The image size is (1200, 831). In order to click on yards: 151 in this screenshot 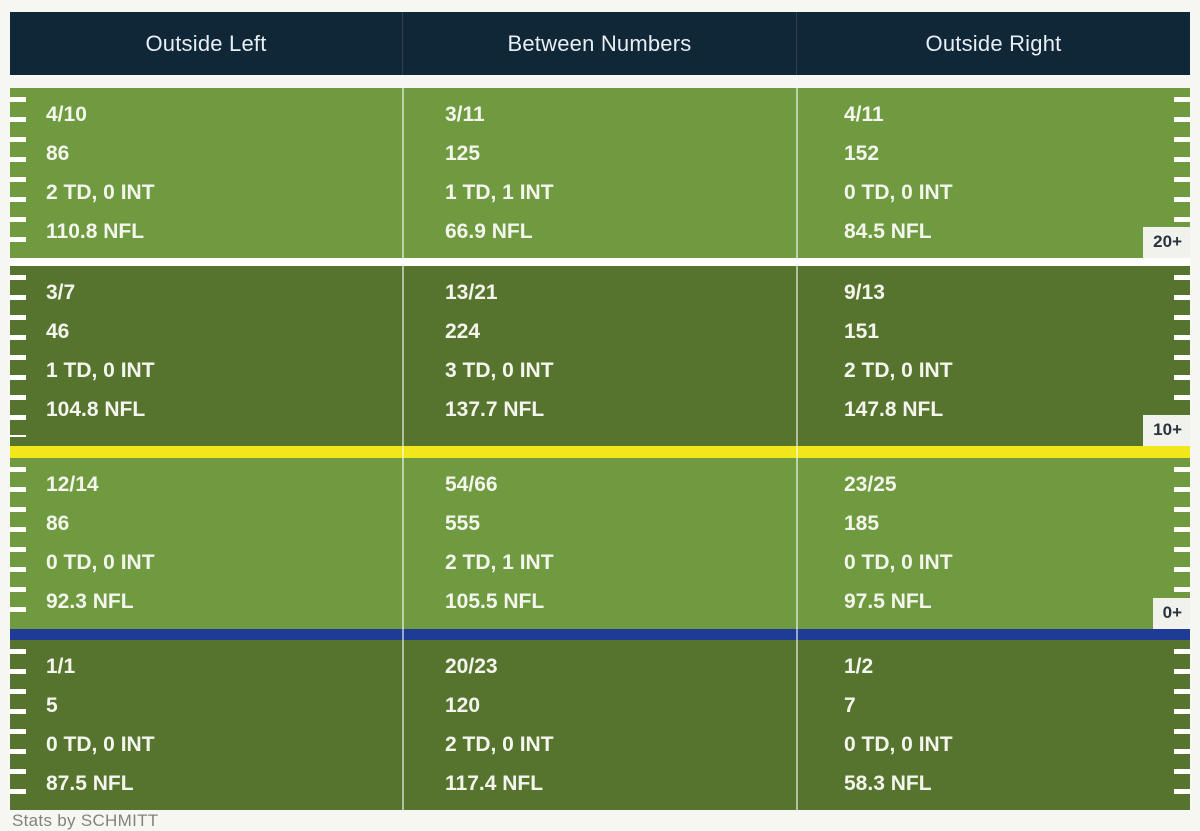, I will do `click(862, 331)`.